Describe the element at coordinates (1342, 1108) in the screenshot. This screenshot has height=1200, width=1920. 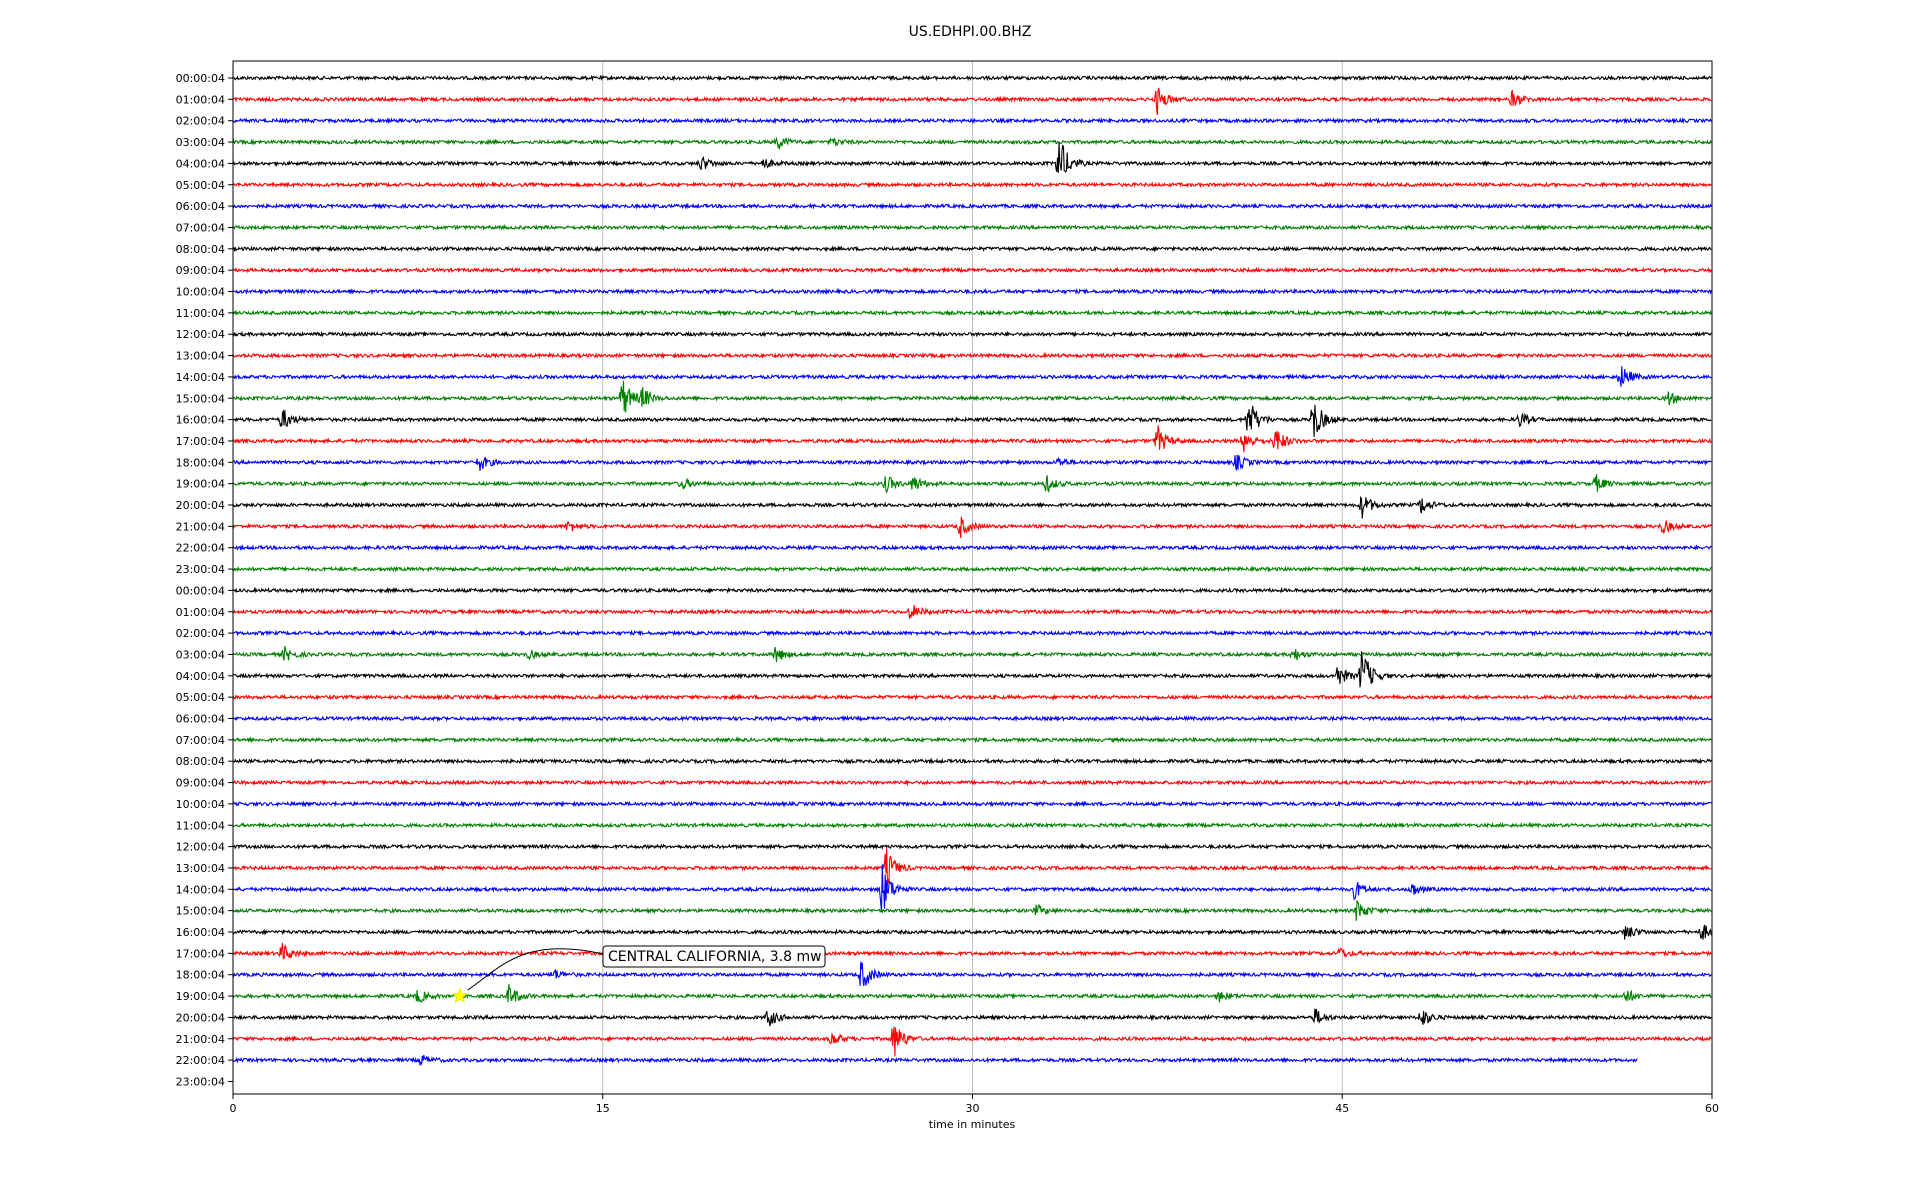
I see `x-tick-label: 45` at that location.